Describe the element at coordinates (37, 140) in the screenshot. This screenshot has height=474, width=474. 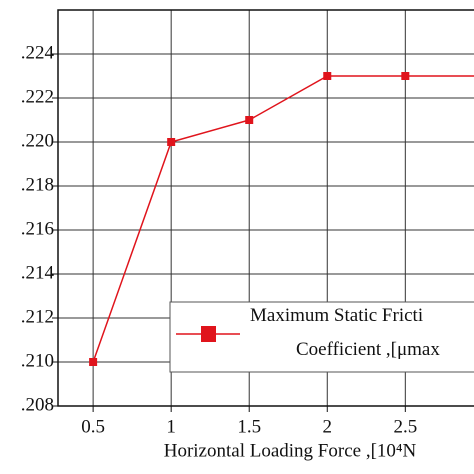
I see `y-tick-label: .220` at that location.